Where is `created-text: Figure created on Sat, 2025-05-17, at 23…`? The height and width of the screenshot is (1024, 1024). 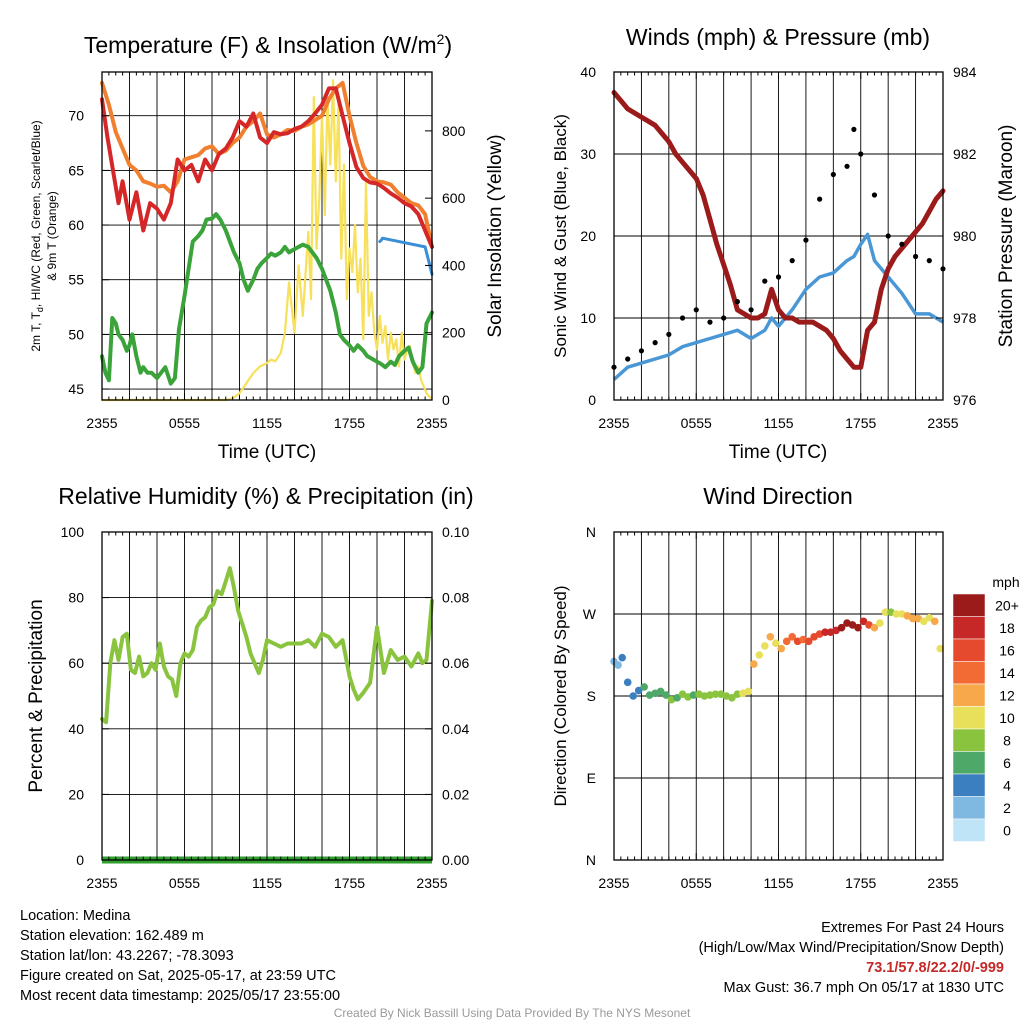 created-text: Figure created on Sat, 2025-05-17, at 23… is located at coordinates (178, 976).